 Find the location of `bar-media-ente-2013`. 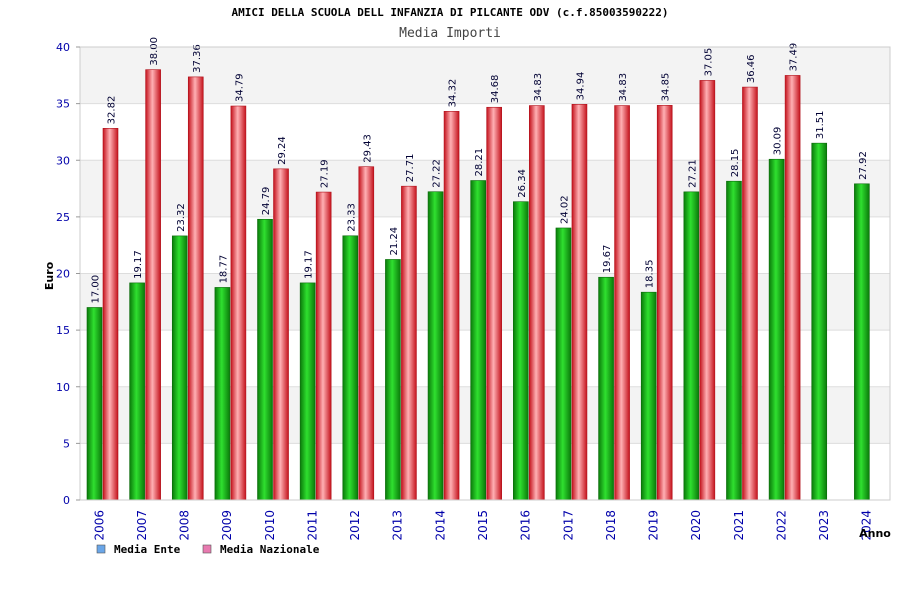

bar-media-ente-2013 is located at coordinates (393, 380).